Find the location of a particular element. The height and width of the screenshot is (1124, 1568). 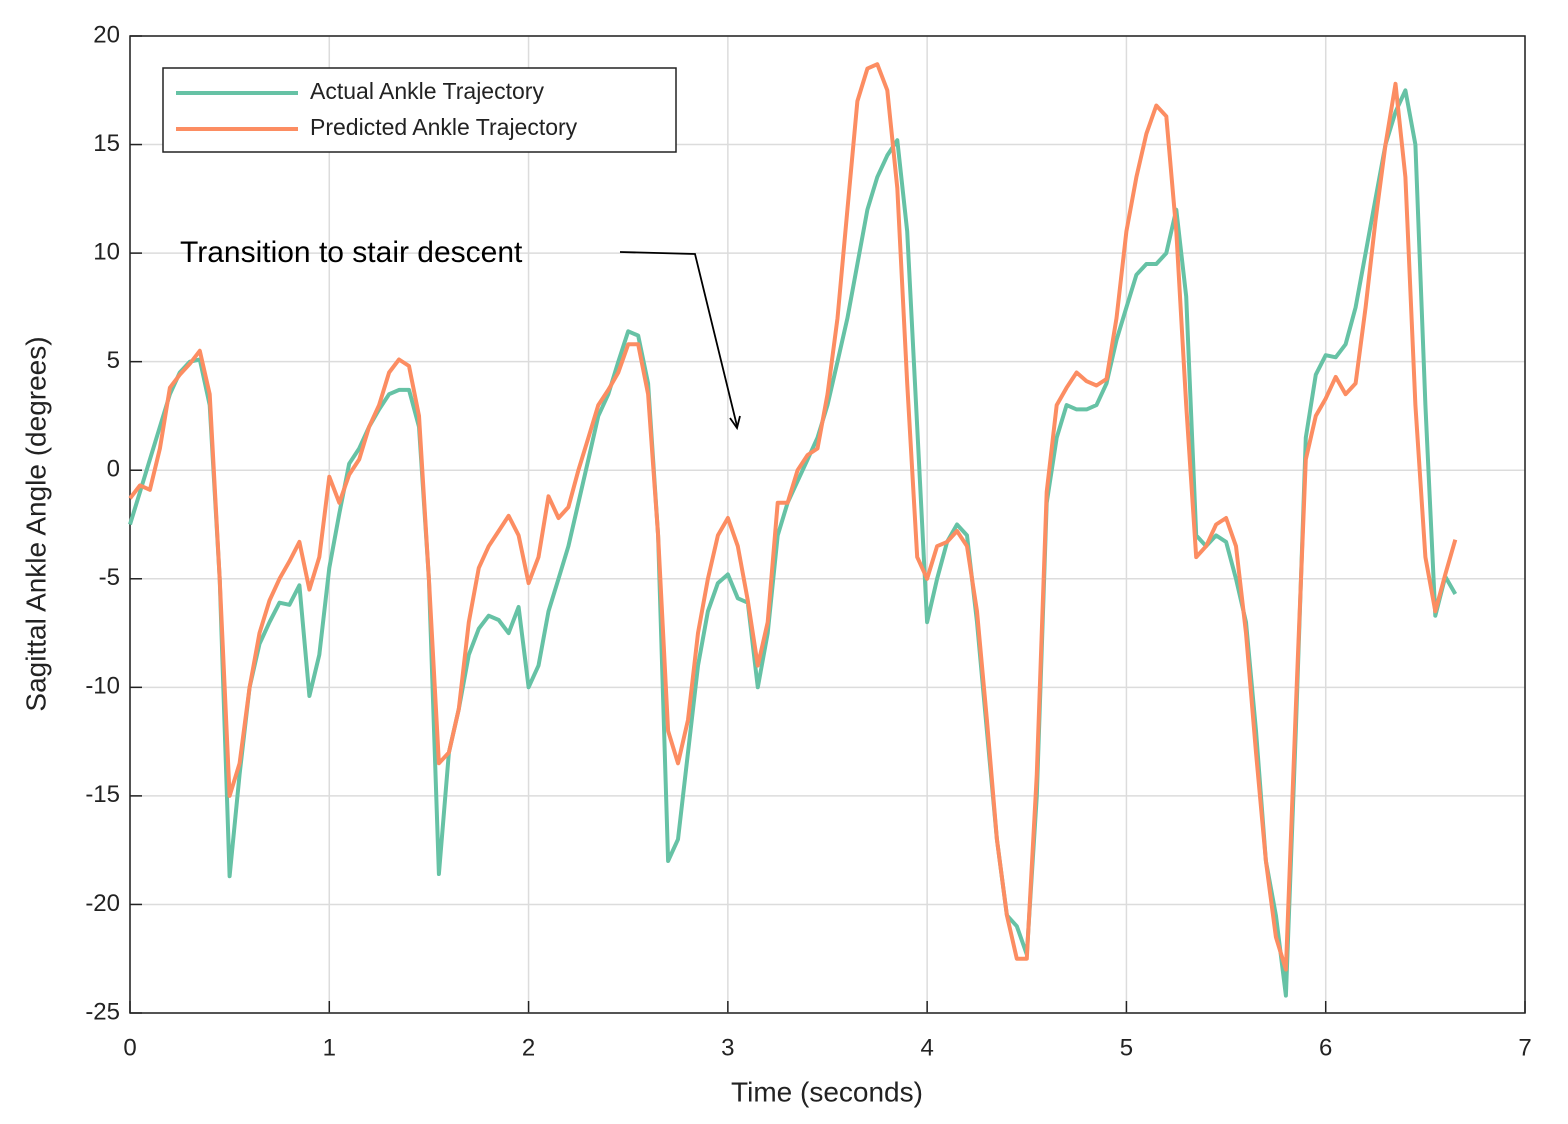

y-tick-label: -15 is located at coordinates (102, 794).